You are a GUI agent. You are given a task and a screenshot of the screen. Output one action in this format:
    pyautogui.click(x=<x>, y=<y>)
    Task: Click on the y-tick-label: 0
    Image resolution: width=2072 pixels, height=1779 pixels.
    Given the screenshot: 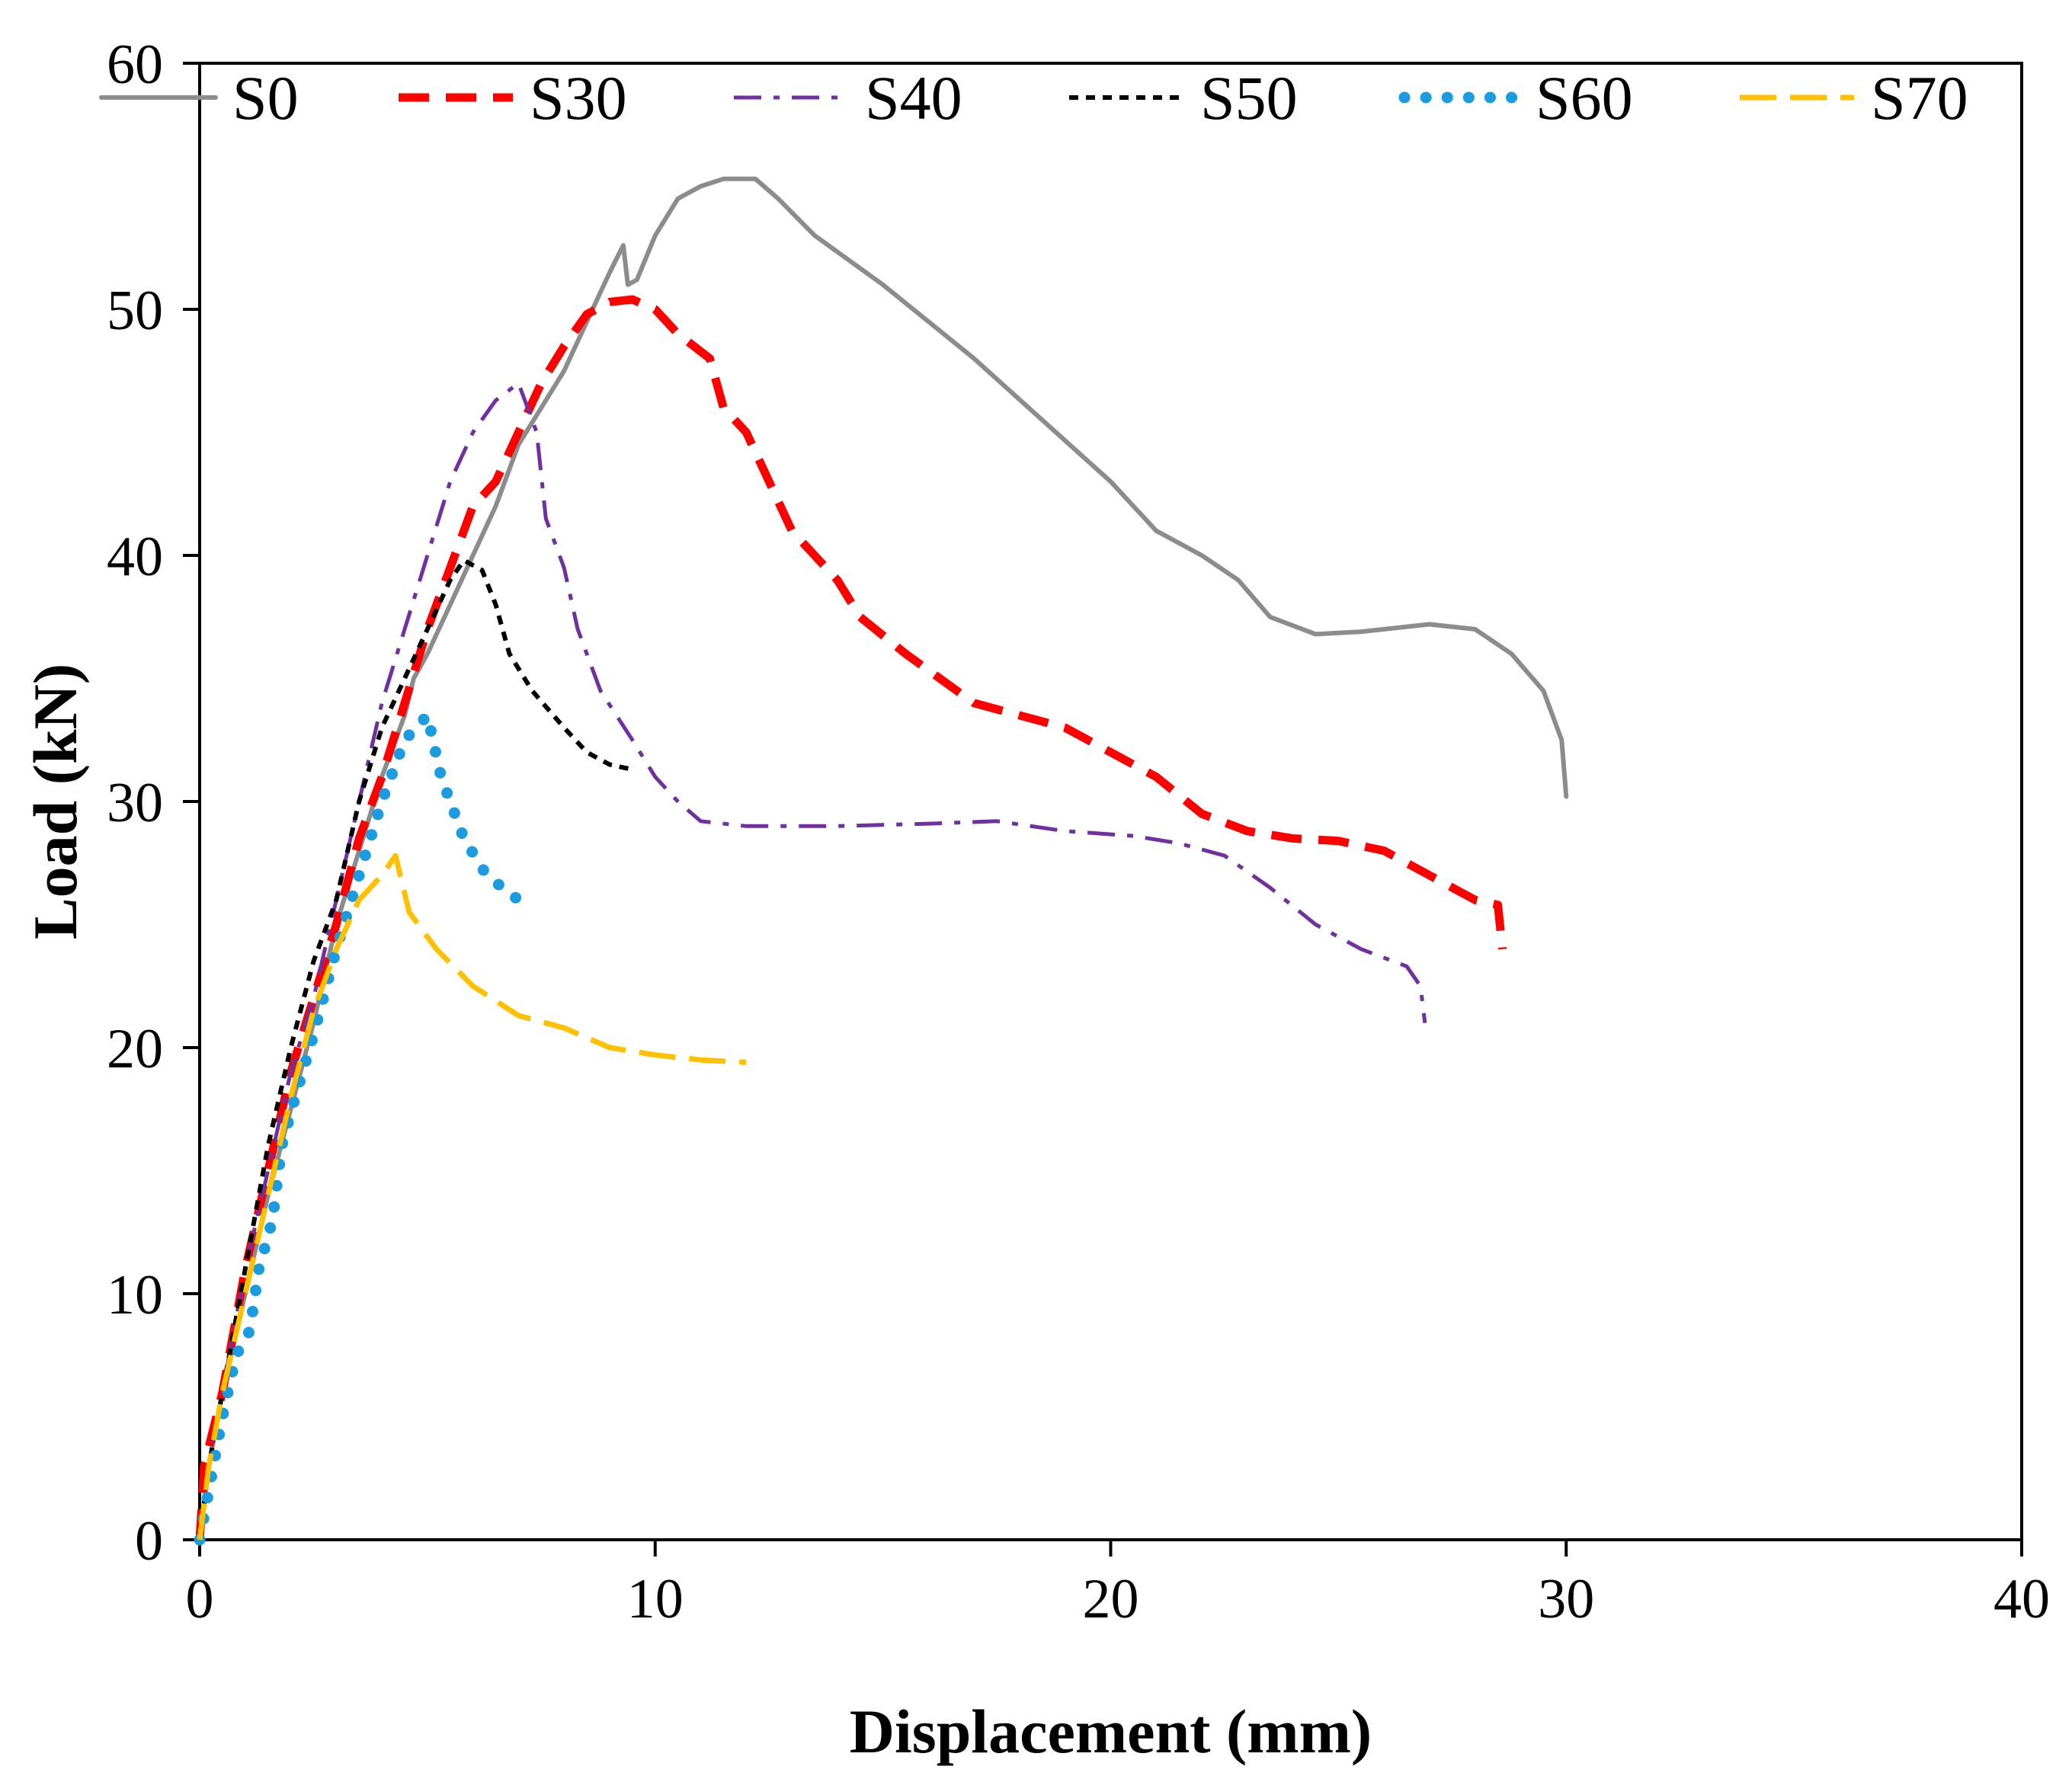 What is the action you would take?
    pyautogui.click(x=149, y=1541)
    